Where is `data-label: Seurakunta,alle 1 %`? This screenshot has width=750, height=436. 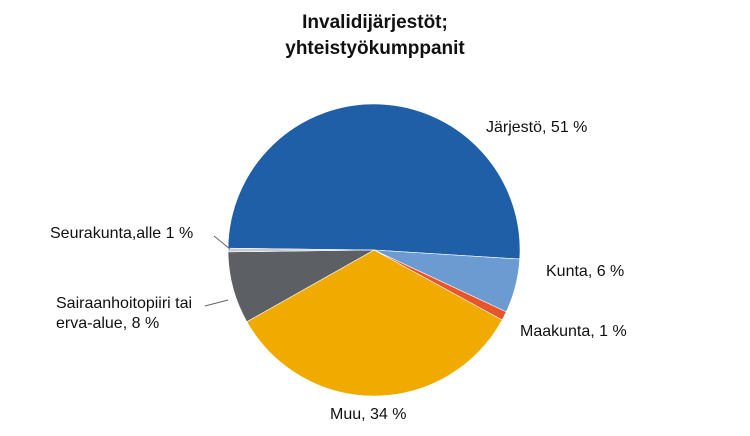 data-label: Seurakunta,alle 1 % is located at coordinates (122, 233).